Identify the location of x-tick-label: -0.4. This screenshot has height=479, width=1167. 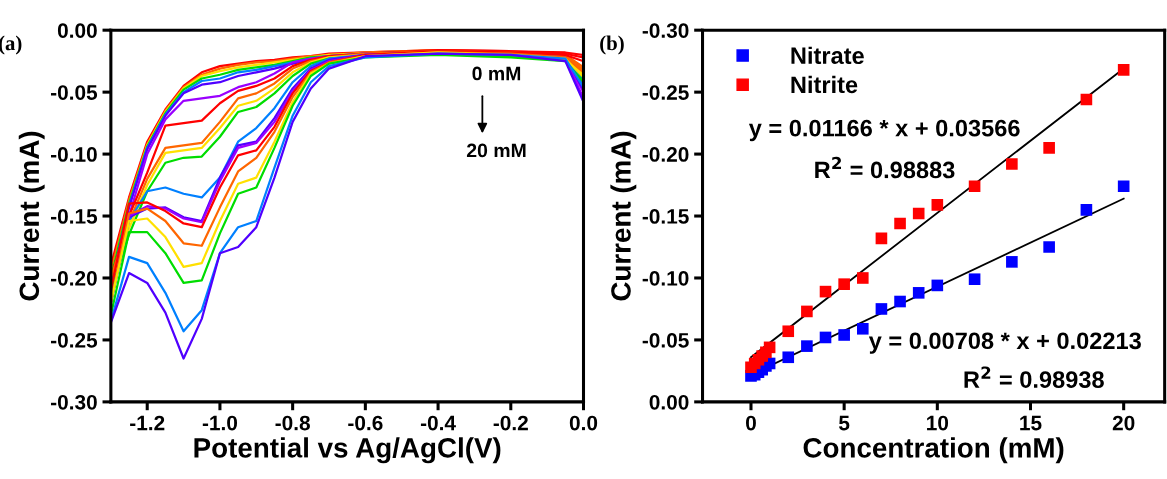
(438, 423).